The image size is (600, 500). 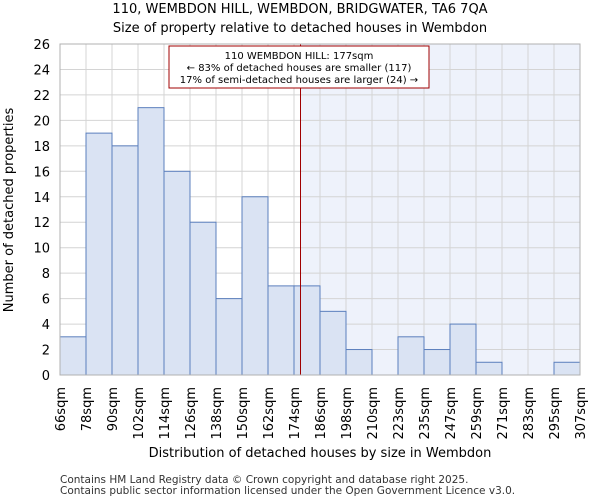 I want to click on y-tick-label: 20, so click(x=41, y=121).